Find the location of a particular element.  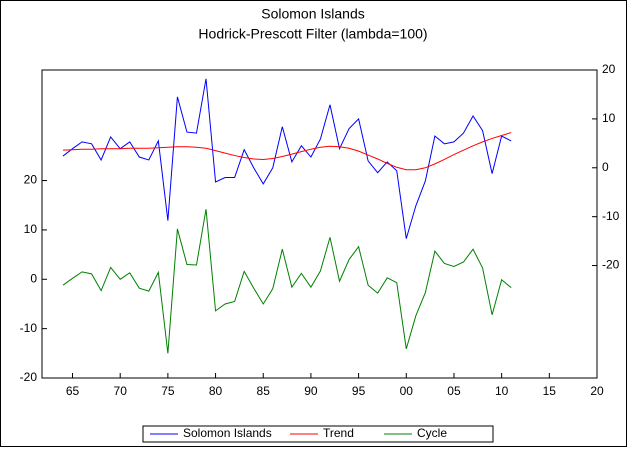

legend-label: Cycle is located at coordinates (432, 433).